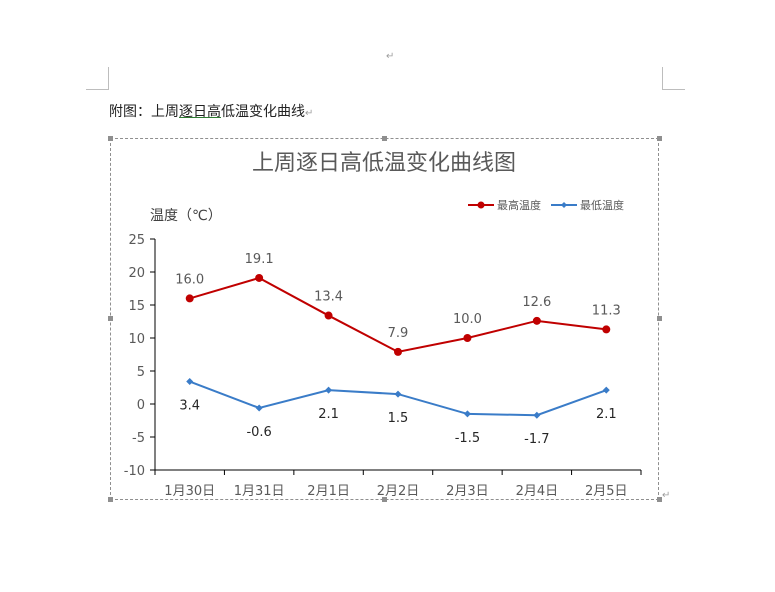  I want to click on resize-handle-tr, so click(659, 138).